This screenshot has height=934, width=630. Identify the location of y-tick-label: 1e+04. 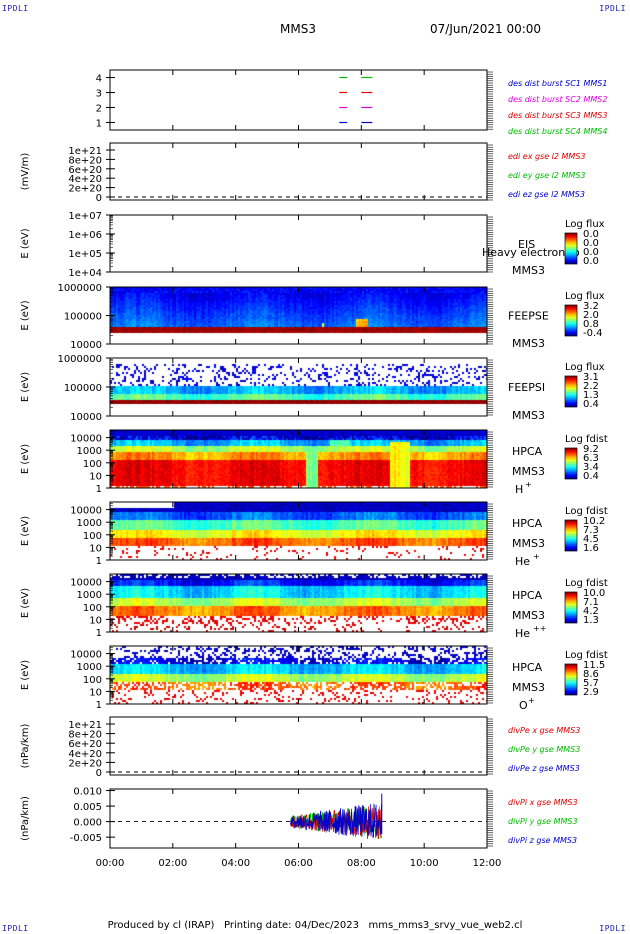
(85, 273).